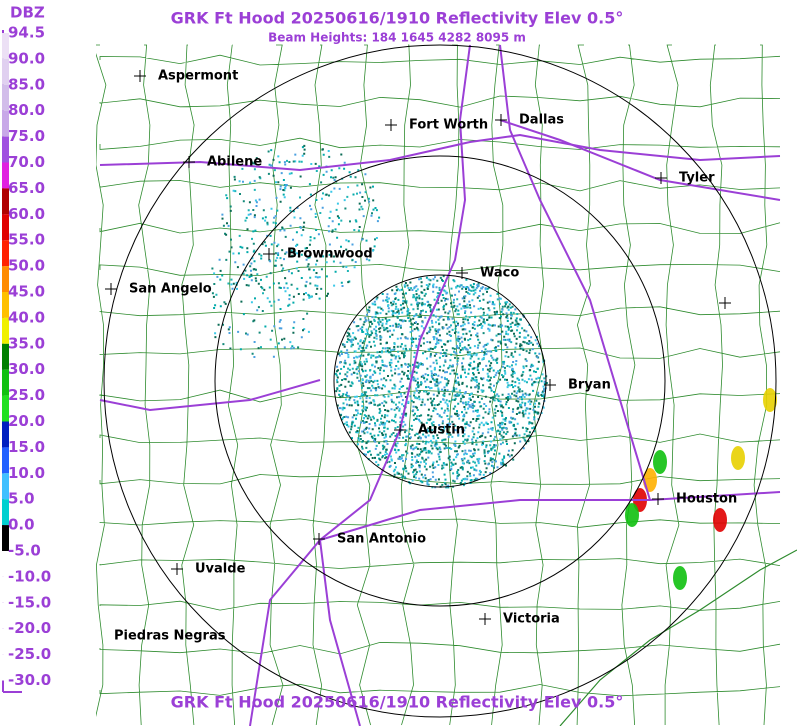 This screenshot has width=797, height=726. I want to click on city-label: Houston, so click(706, 499).